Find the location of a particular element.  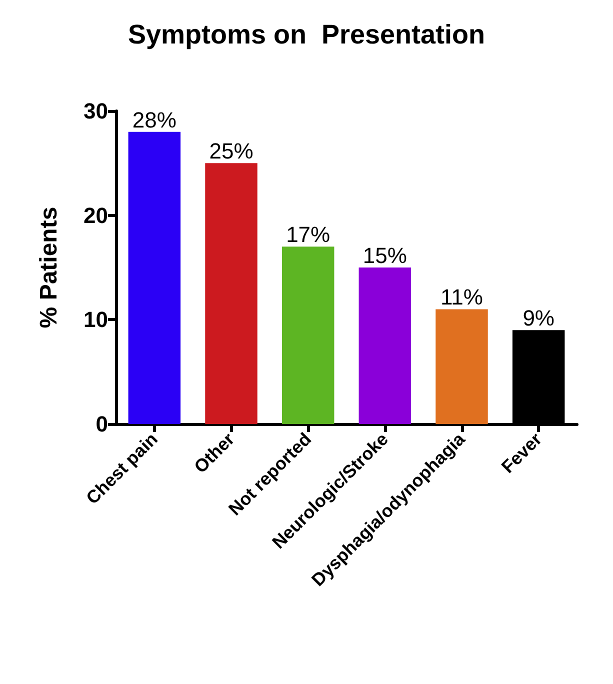

y-tick-label: 0 is located at coordinates (102, 424).